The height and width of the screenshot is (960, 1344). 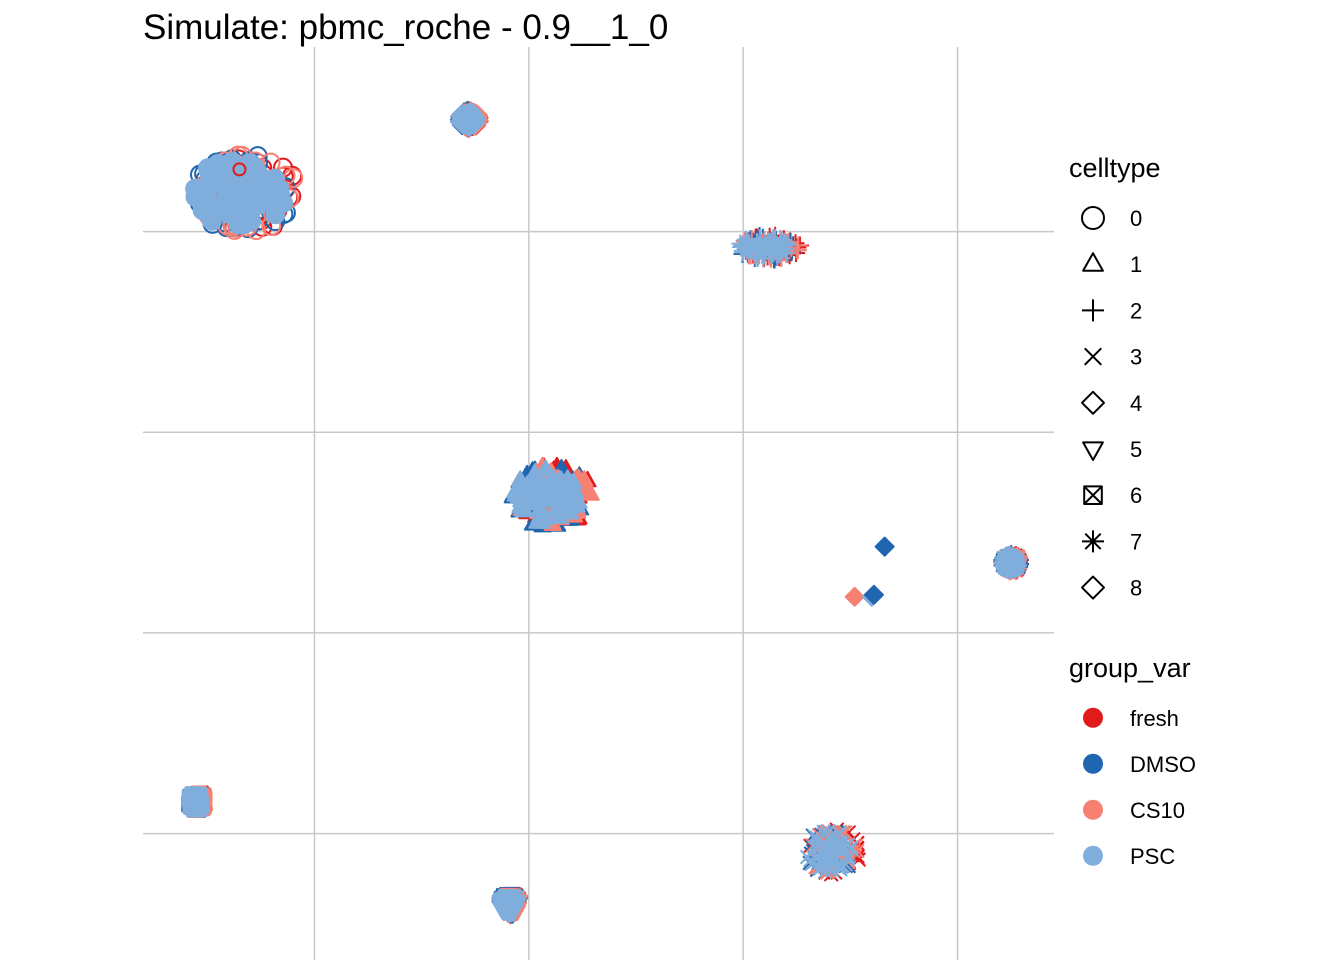 I want to click on legend-label-6: 6, so click(x=1136, y=495).